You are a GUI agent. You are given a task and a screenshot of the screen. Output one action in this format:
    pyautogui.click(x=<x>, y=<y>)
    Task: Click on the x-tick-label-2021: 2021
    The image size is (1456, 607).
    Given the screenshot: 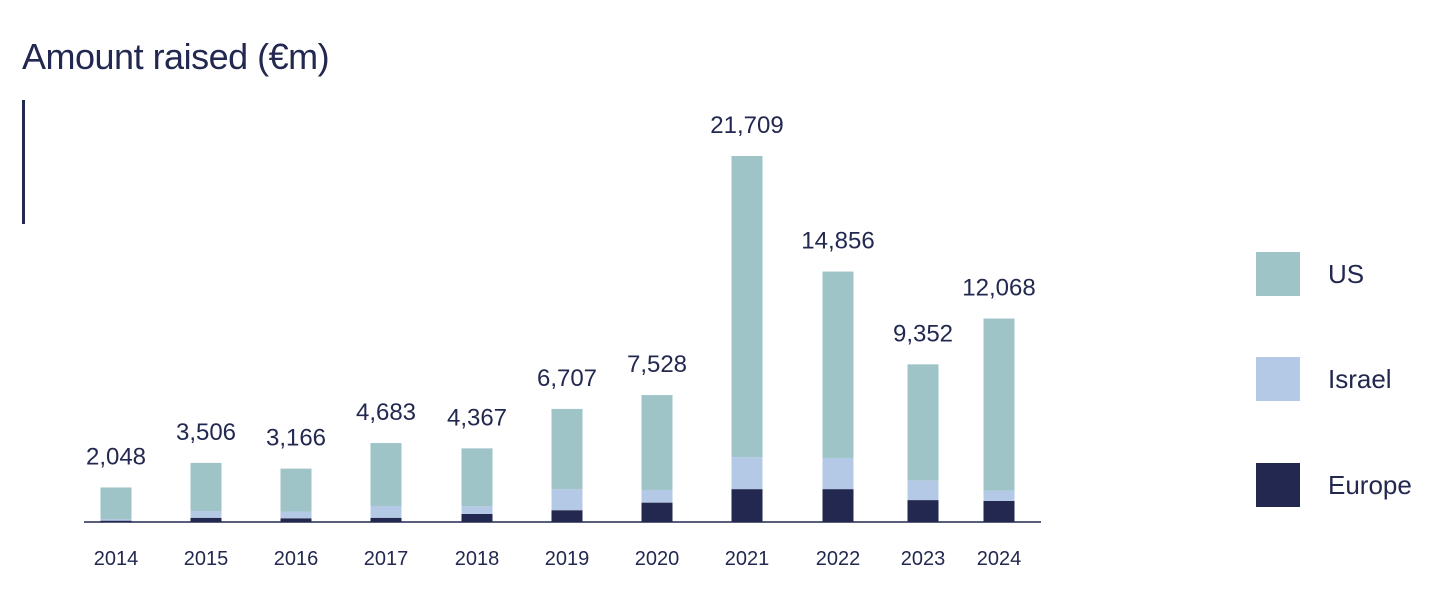 What is the action you would take?
    pyautogui.click(x=747, y=559)
    